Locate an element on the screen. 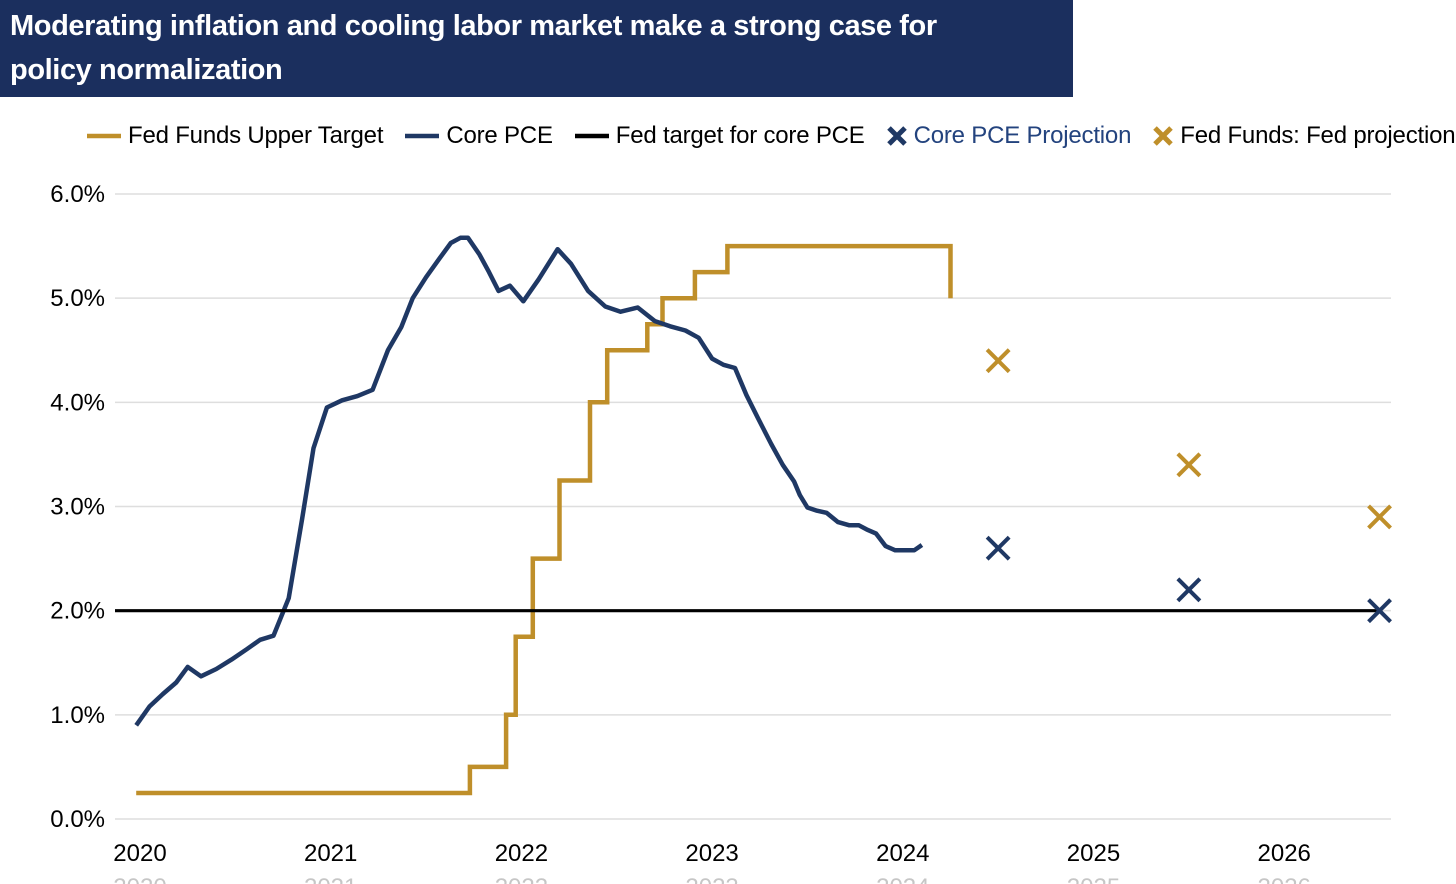 The image size is (1456, 884). series-fed-funds-fed-projection is located at coordinates (1188, 439).